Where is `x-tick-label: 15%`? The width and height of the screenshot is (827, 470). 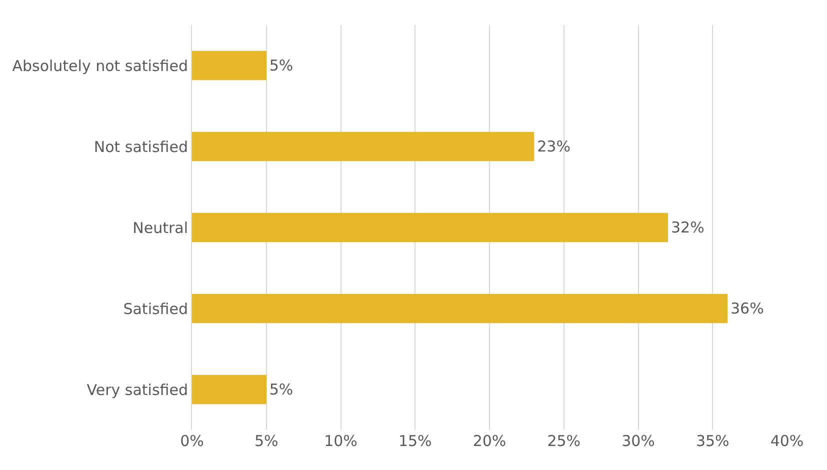
x-tick-label: 15% is located at coordinates (415, 441).